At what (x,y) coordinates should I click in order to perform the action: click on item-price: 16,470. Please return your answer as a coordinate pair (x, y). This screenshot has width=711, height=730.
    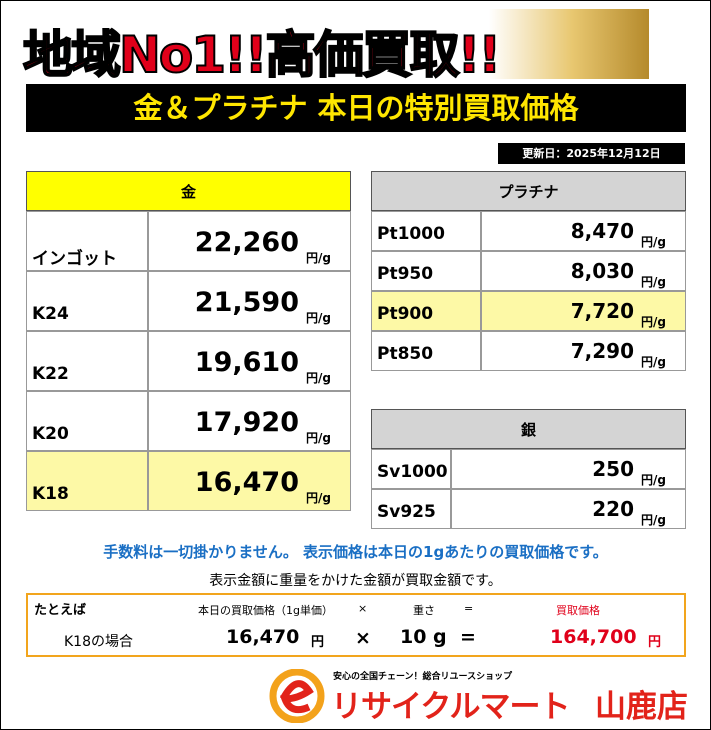
    Looking at the image, I should click on (246, 482).